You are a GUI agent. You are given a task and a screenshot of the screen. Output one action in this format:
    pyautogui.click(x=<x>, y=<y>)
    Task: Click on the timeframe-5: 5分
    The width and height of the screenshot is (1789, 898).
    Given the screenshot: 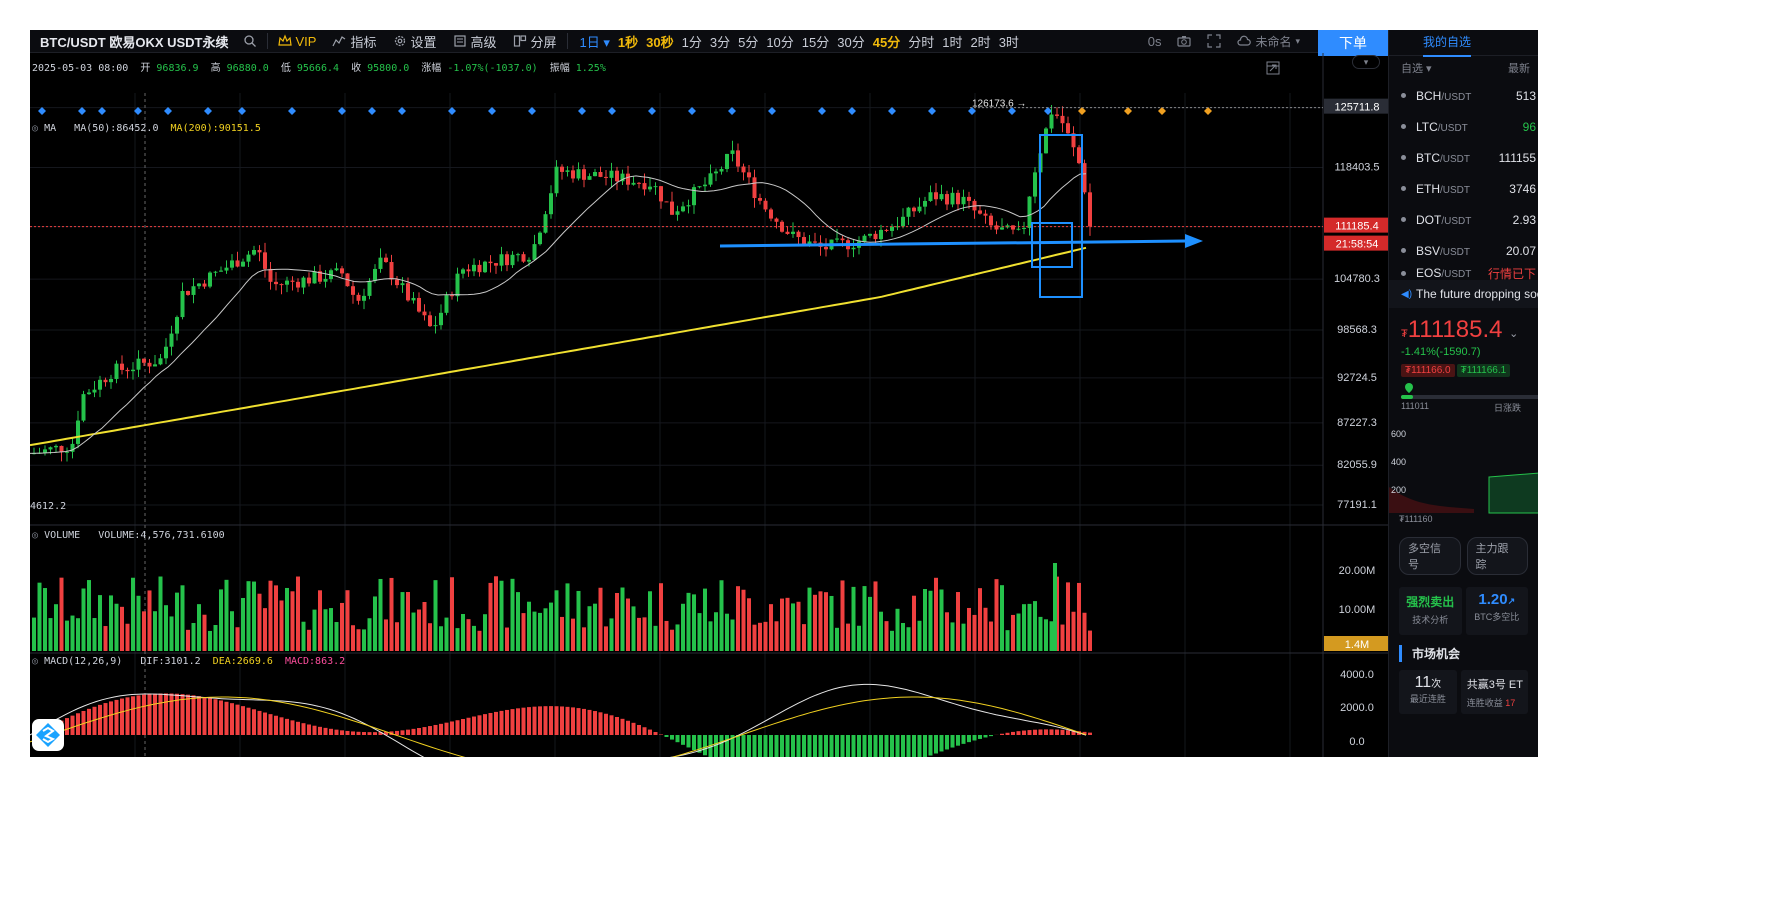 What is the action you would take?
    pyautogui.click(x=748, y=42)
    